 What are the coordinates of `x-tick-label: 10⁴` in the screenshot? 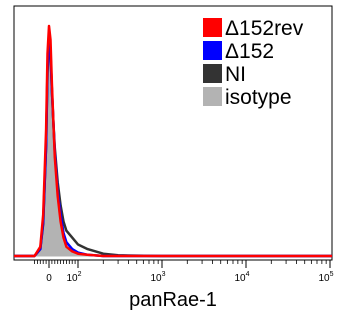 It's located at (241, 277).